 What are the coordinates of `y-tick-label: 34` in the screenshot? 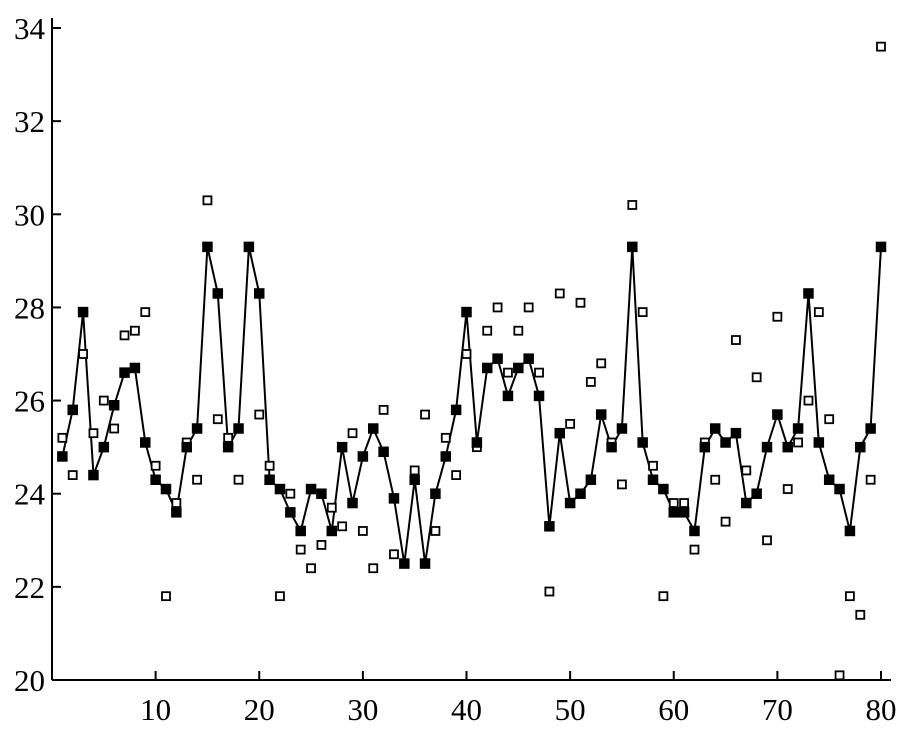 It's located at (30, 28).